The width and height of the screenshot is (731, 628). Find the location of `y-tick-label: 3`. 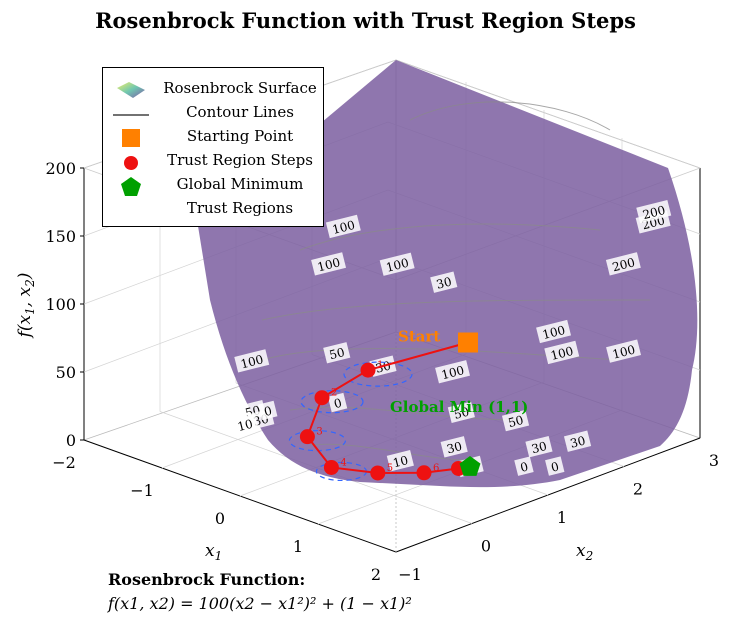

y-tick-label: 3 is located at coordinates (714, 460).